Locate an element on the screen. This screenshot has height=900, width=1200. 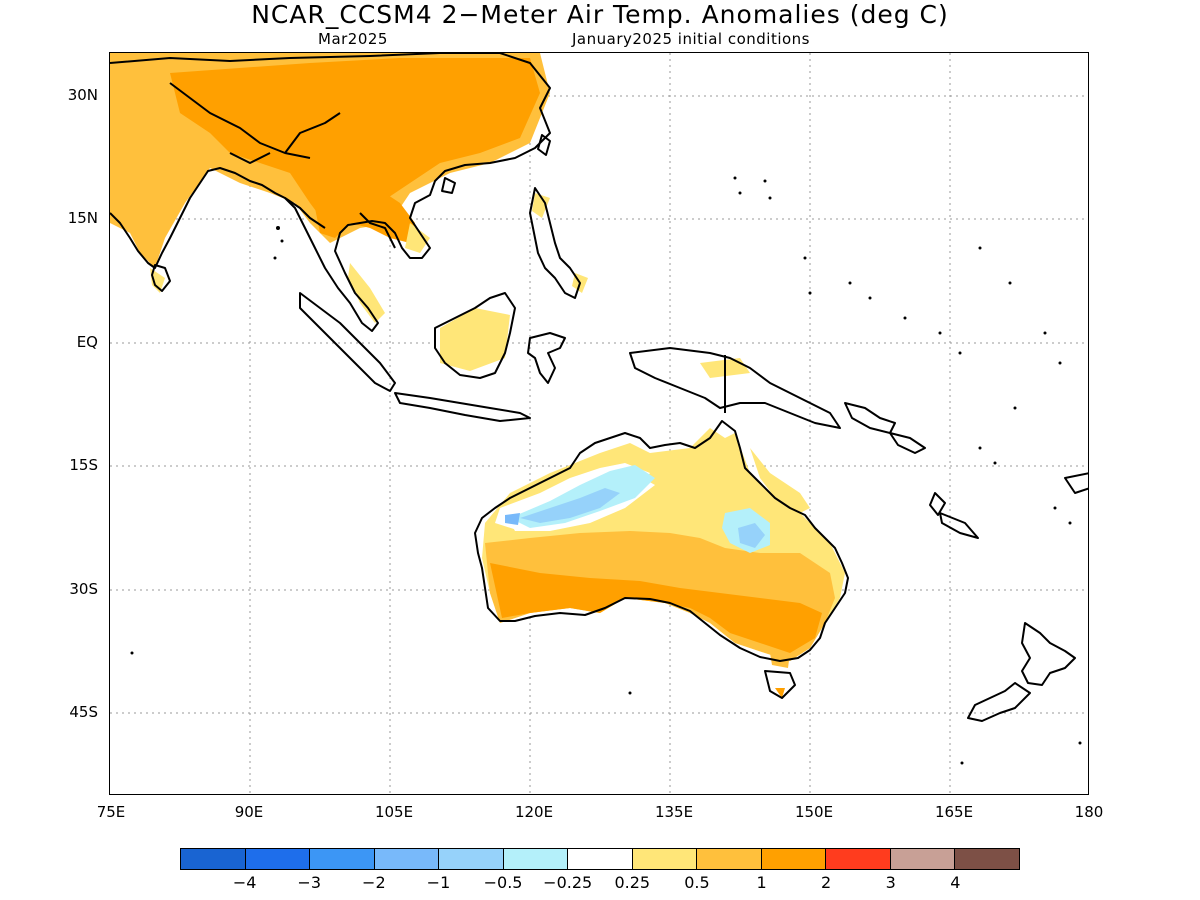
legend-label: −3 is located at coordinates (309, 882).